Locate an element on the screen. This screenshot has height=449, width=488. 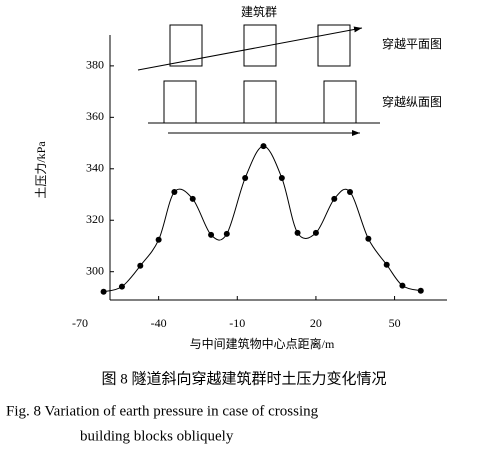
x-tick-label: -40 is located at coordinates (159, 323).